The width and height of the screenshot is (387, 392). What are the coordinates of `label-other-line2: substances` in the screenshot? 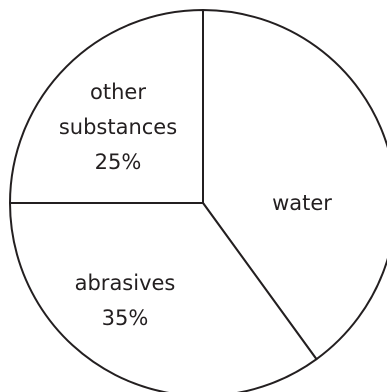 It's located at (118, 127).